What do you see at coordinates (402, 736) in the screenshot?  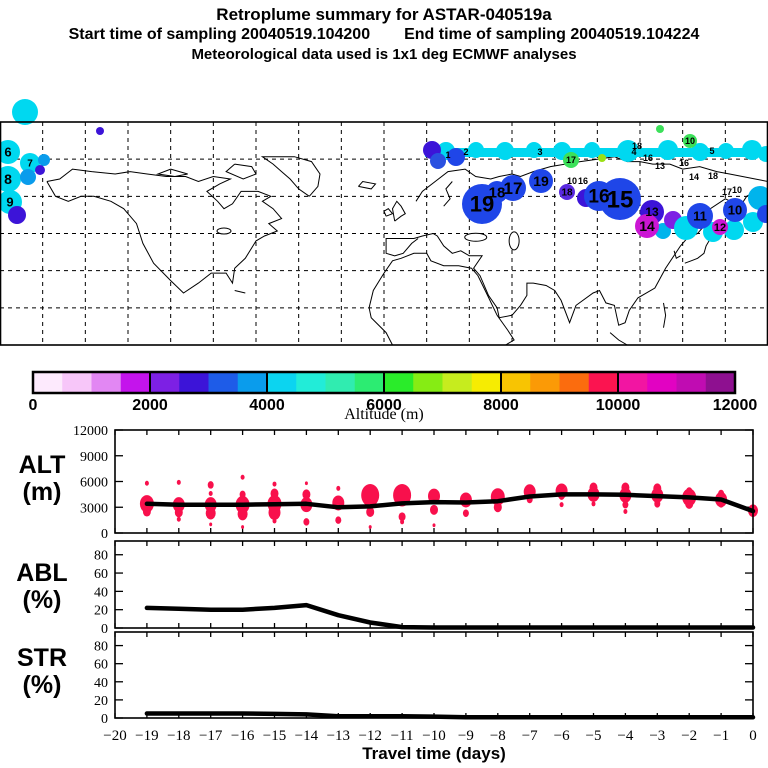 I see `svg-text: −11` at bounding box center [402, 736].